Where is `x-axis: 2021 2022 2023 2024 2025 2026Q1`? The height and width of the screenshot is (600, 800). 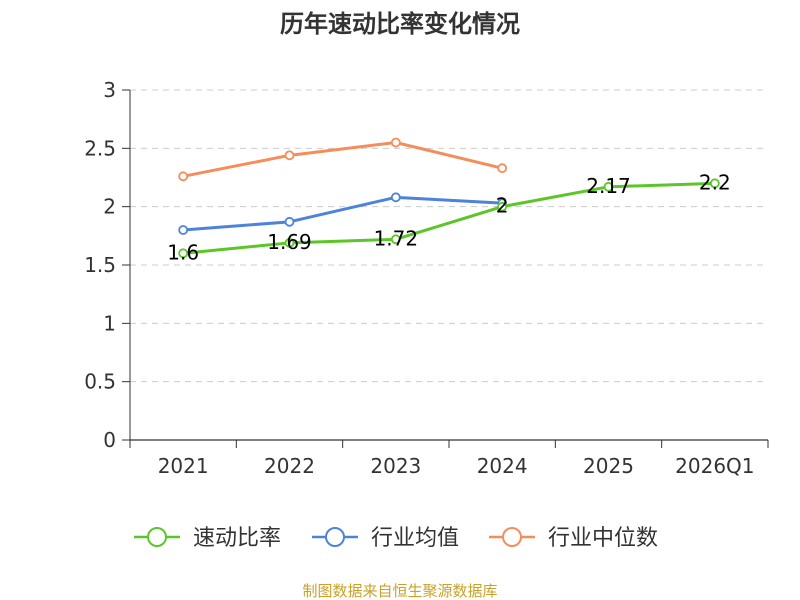 x-axis: 2021 2022 2023 2024 2025 2026Q1 is located at coordinates (449, 458).